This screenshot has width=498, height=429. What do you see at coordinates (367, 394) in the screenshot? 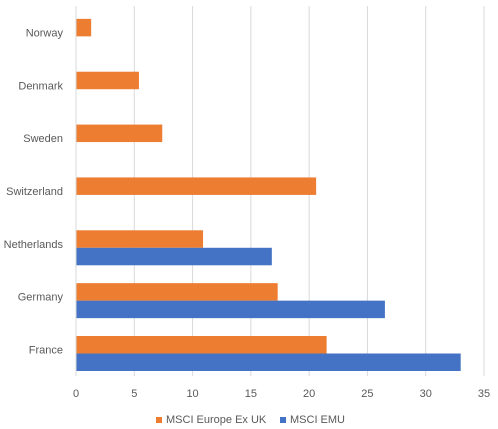
I see `x-tick-label: 25` at bounding box center [367, 394].